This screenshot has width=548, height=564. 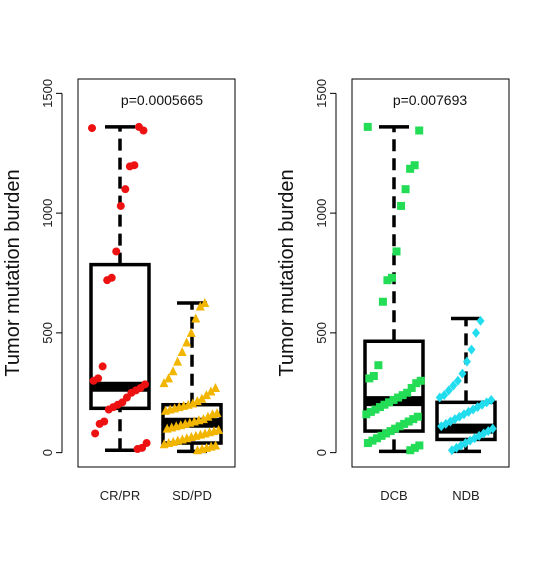 What do you see at coordinates (120, 336) in the screenshot?
I see `box-cr-pr` at bounding box center [120, 336].